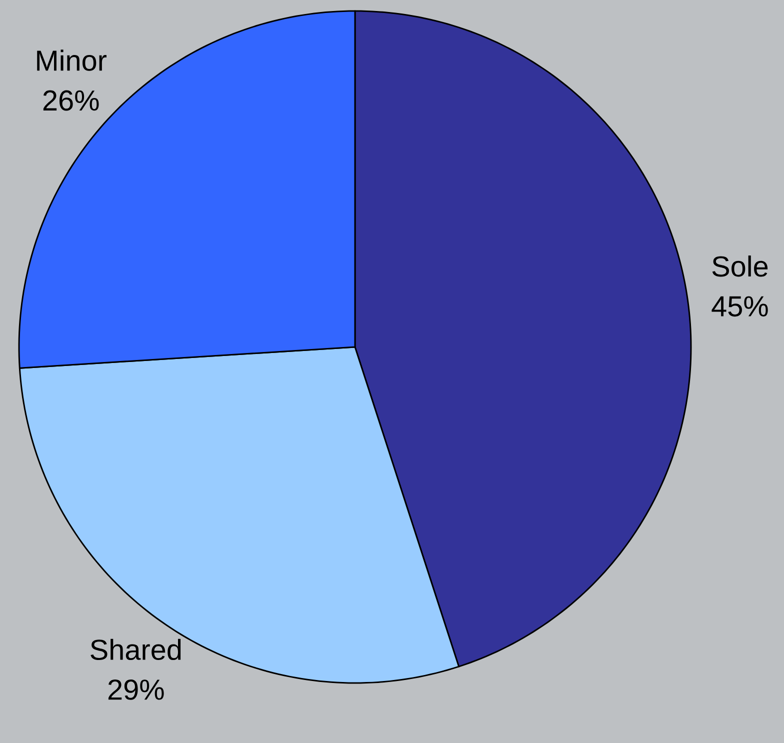 This screenshot has height=743, width=784. I want to click on slice-label: Shared, so click(135, 649).